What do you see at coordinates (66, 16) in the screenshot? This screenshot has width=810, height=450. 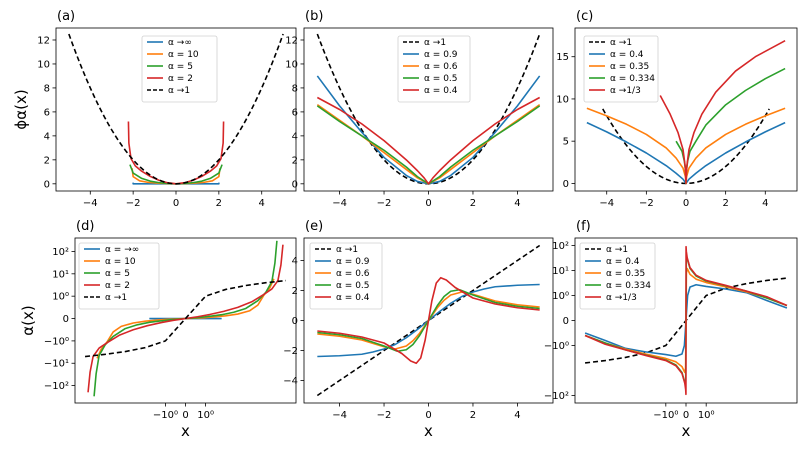 I see `panel-label: (a)` at bounding box center [66, 16].